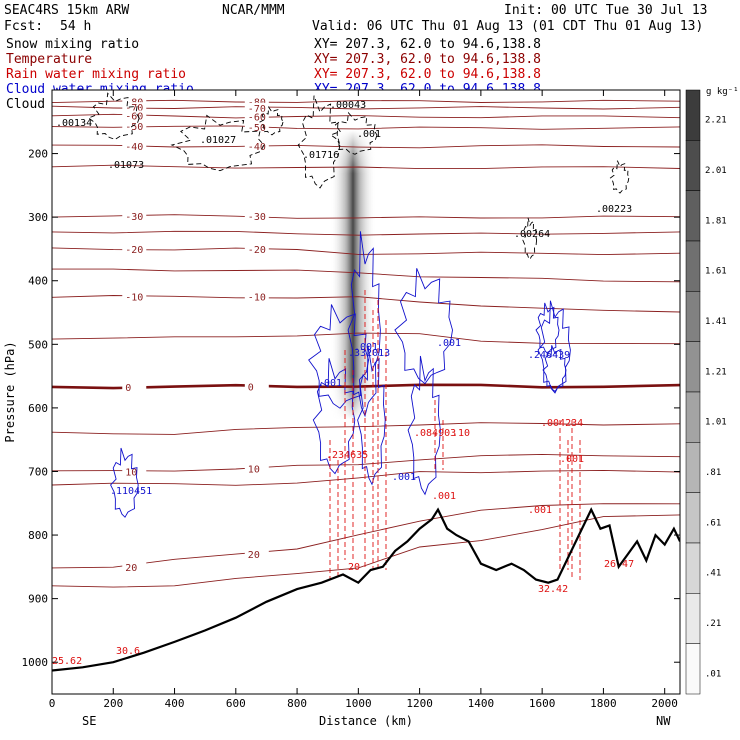  I want to click on x-tick-label: 1600, so click(542, 703).